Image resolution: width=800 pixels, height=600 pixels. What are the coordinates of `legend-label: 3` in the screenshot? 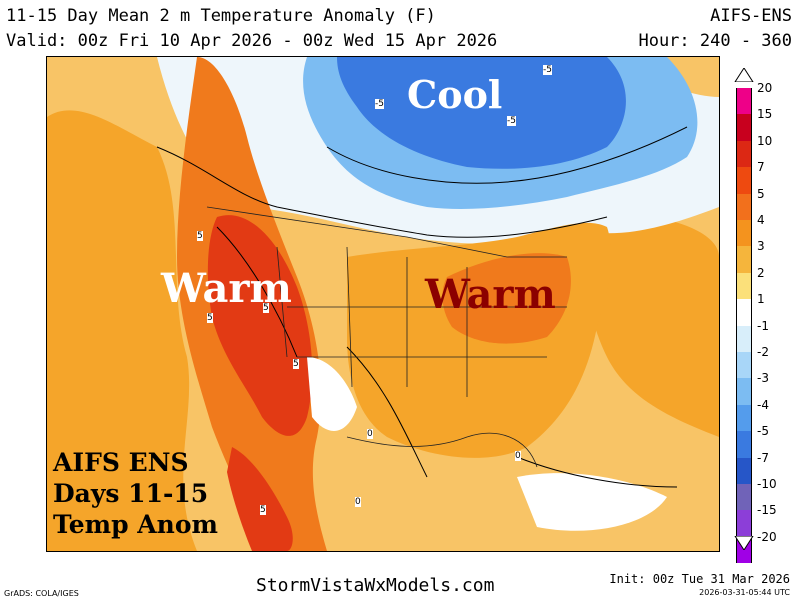 It's located at (761, 246).